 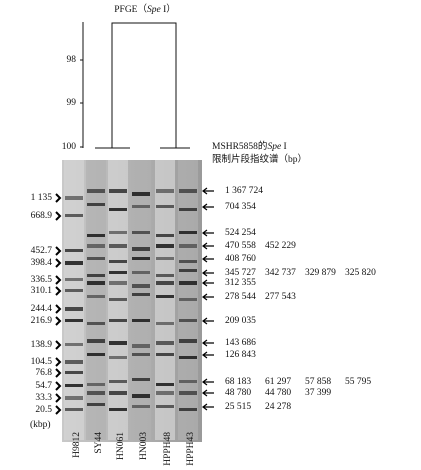 What do you see at coordinates (43, 386) in the screenshot?
I see `marker-label: 54.7` at bounding box center [43, 386].